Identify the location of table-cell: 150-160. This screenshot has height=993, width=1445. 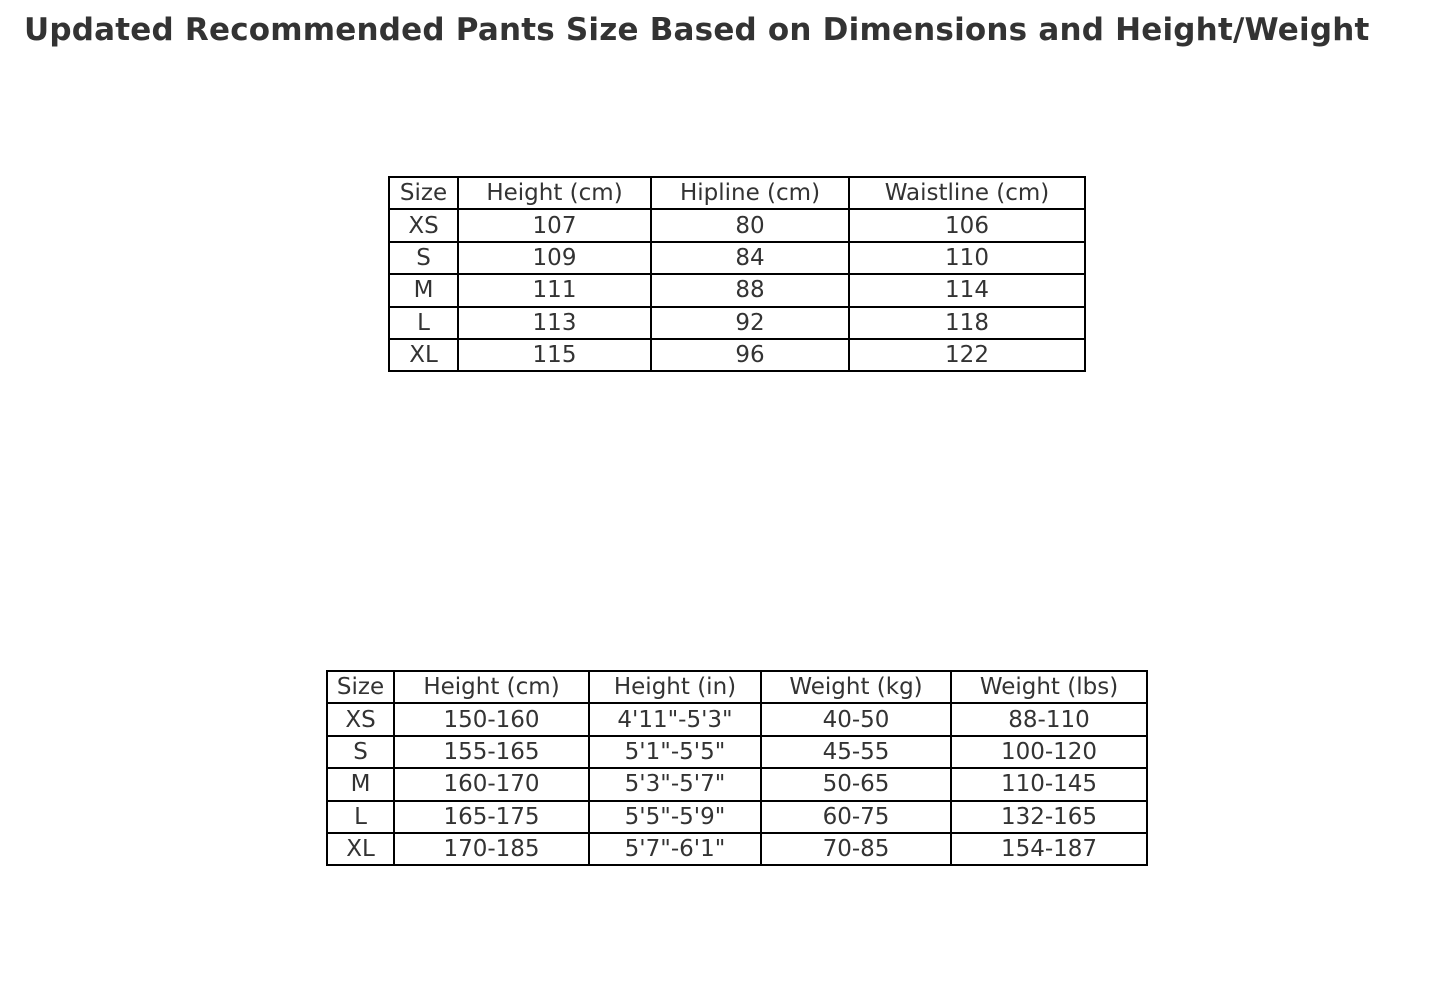
(491, 719).